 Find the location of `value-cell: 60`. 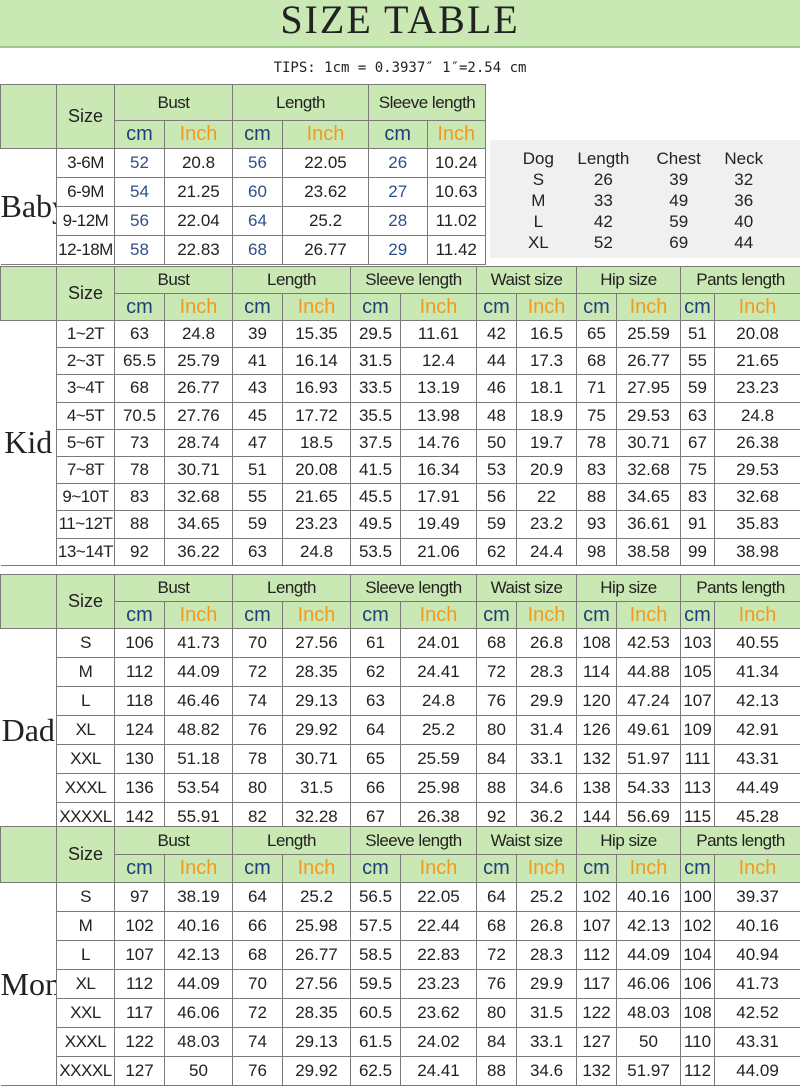

value-cell: 60 is located at coordinates (258, 192).